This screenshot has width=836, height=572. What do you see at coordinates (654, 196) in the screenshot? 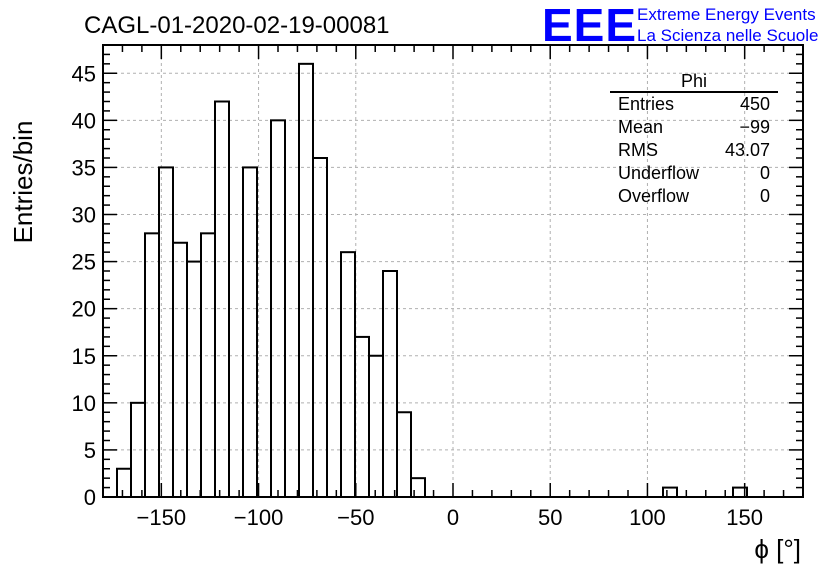
I see `stats-label: Overflow` at bounding box center [654, 196].